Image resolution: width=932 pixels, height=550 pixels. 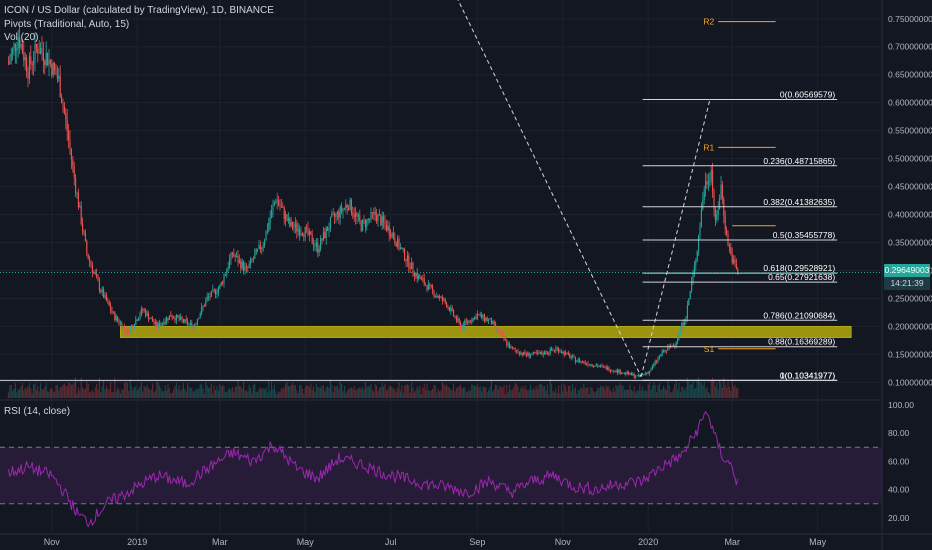 What do you see at coordinates (306, 542) in the screenshot?
I see `time-tick-label: May` at bounding box center [306, 542].